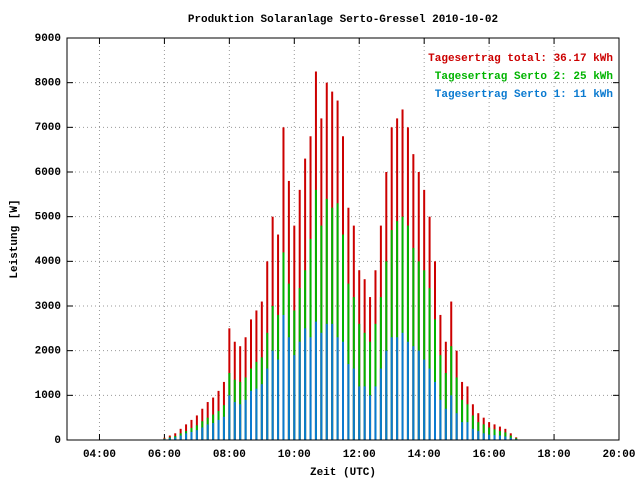 This screenshot has width=640, height=480. What do you see at coordinates (99, 455) in the screenshot?
I see `x-tick-label: 04:00` at bounding box center [99, 455].